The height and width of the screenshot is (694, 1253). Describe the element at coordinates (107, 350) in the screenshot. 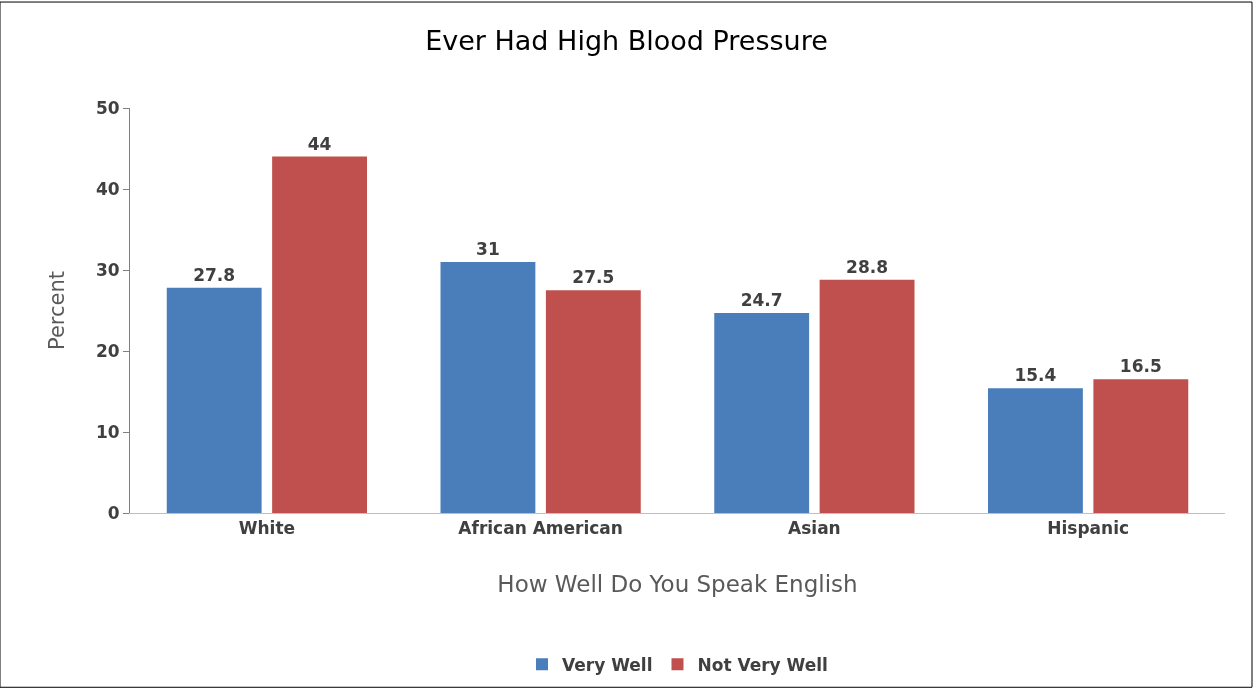

I see `y-tick-label: 20` at that location.